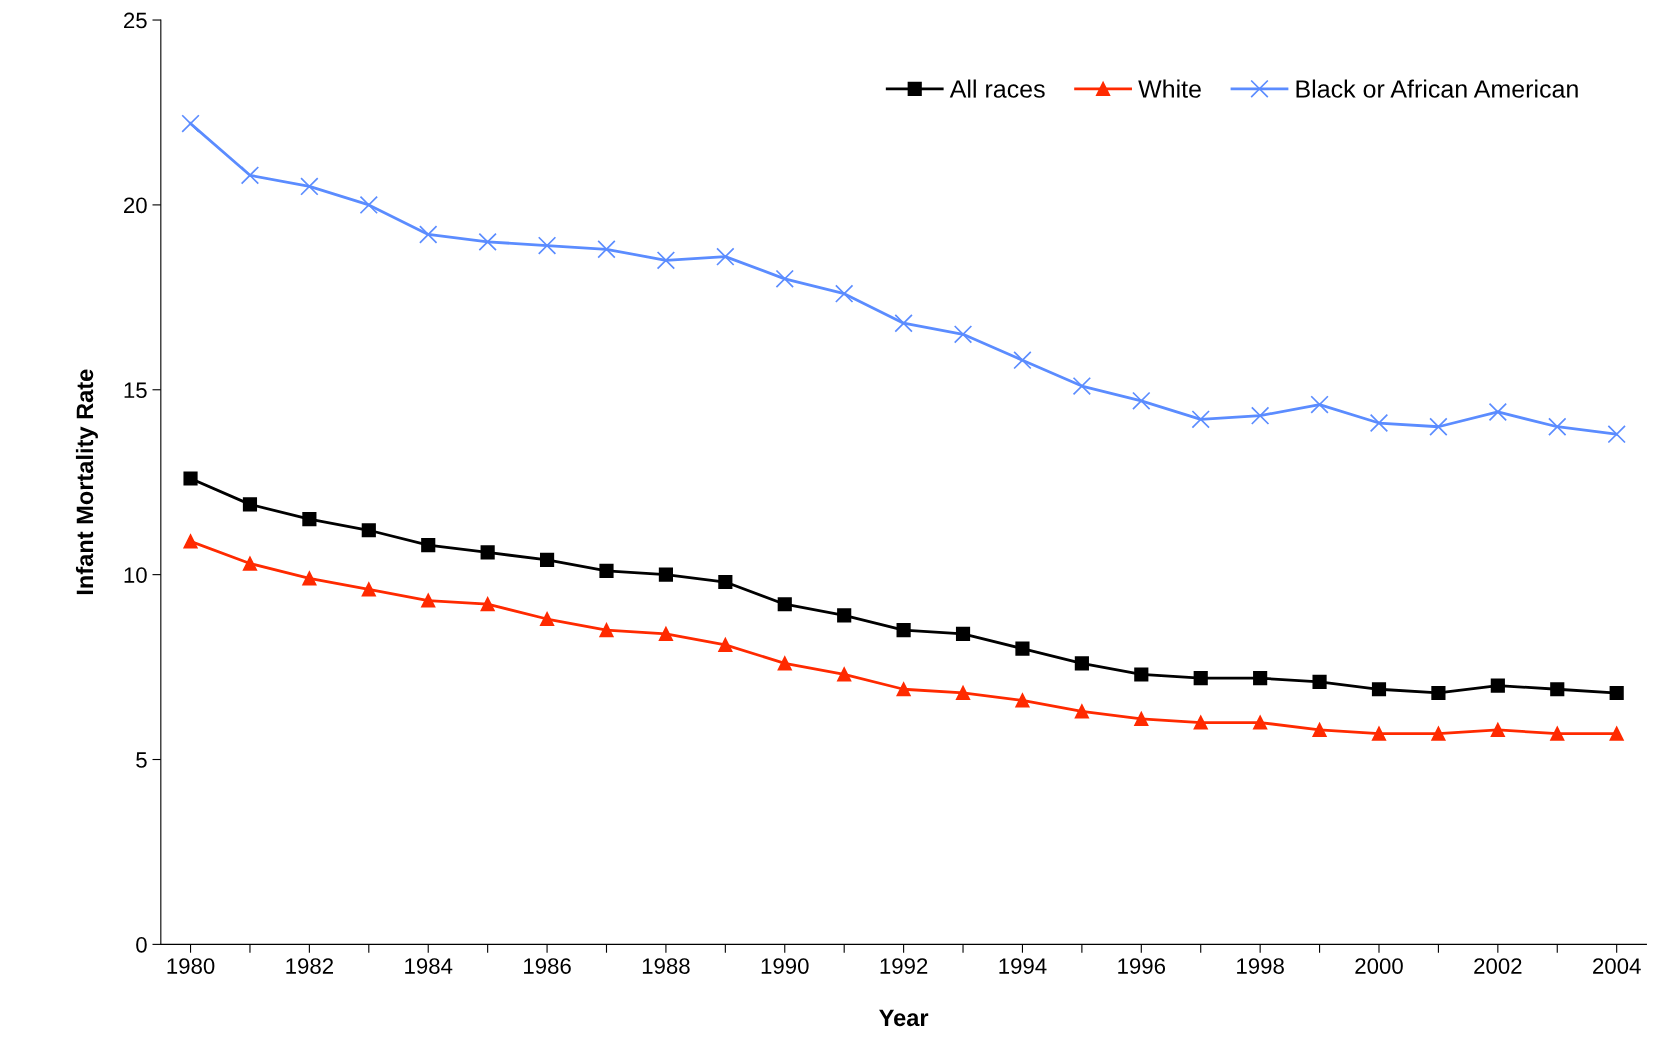 Image resolution: width=1658 pixels, height=1054 pixels. Describe the element at coordinates (997, 88) in the screenshot. I see `legend-label: All races` at that location.